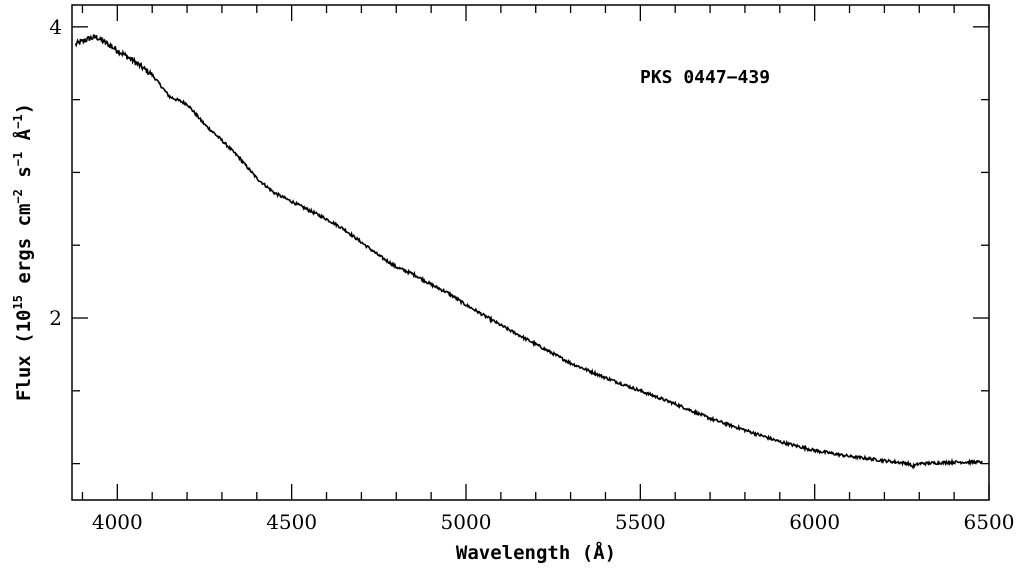 This screenshot has height=569, width=1019. I want to click on y-title-text: Å, so click(23, 139).